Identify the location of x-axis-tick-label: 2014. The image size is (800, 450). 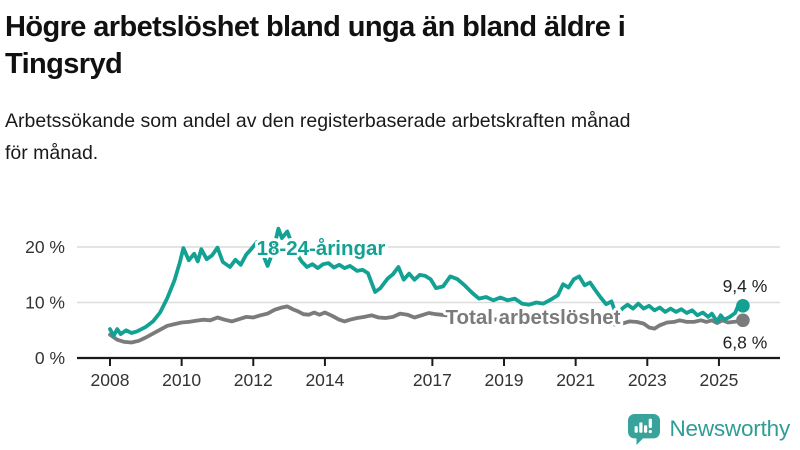
(324, 380).